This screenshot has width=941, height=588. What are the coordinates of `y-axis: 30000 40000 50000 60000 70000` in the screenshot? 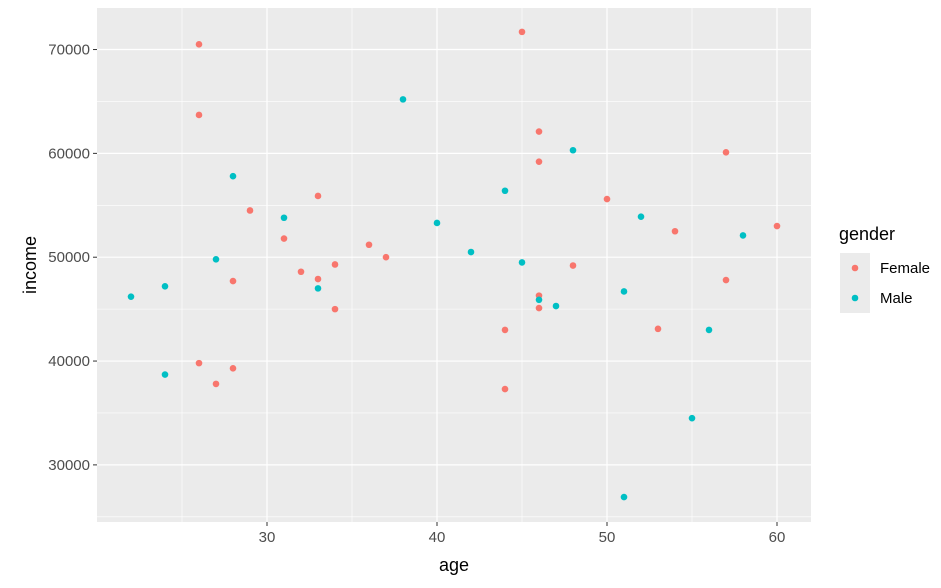 It's located at (72, 258).